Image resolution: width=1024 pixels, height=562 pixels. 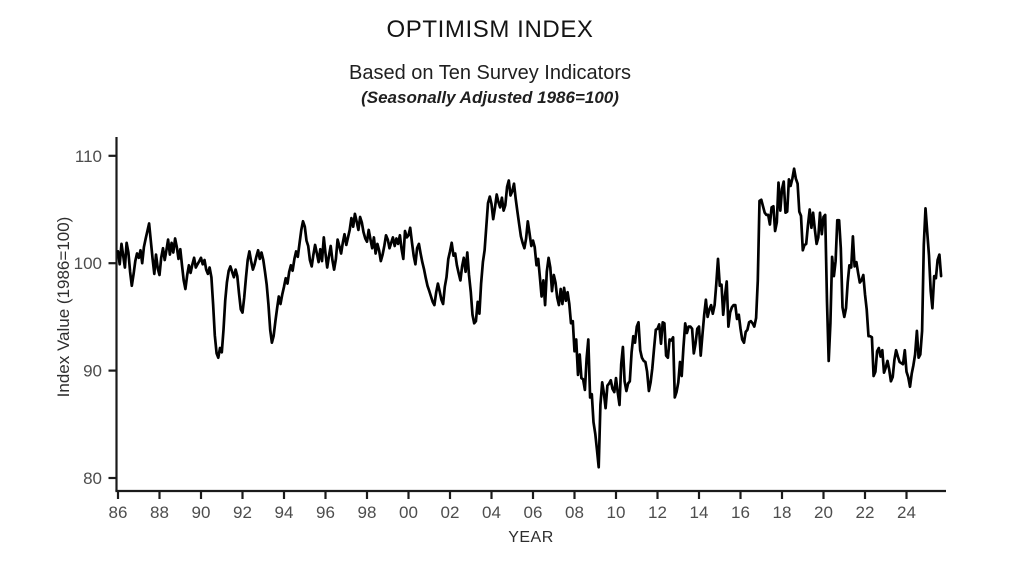 I want to click on x-axis-title: YEAR, so click(x=531, y=537).